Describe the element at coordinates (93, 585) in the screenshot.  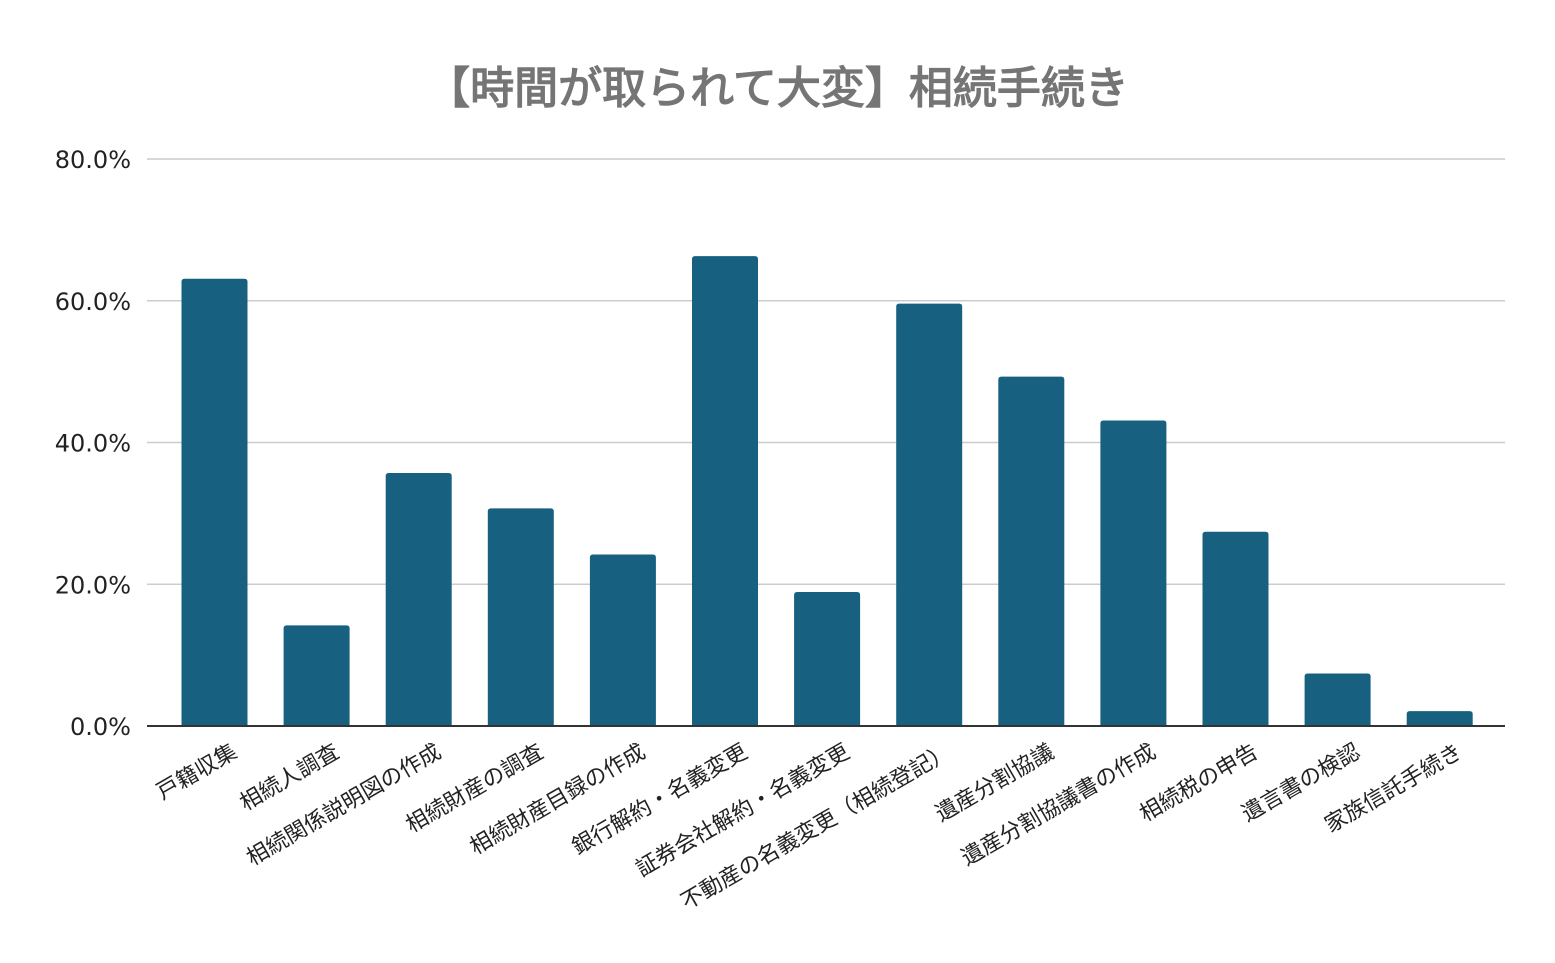
I see `y-tick-label: 20.0%` at that location.